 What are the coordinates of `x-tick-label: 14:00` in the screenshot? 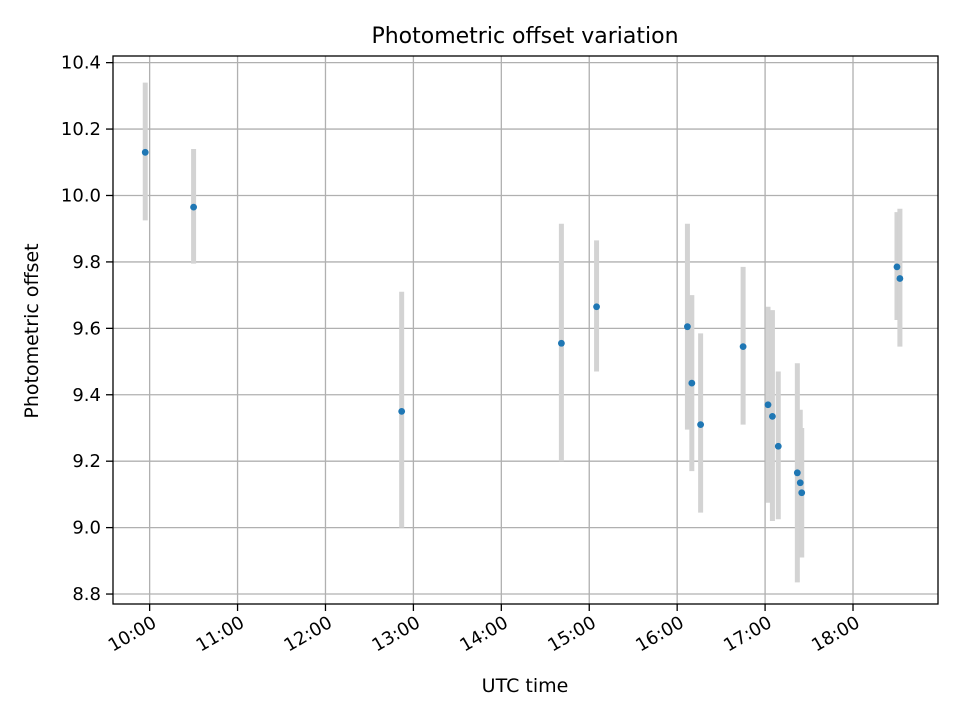 It's located at (483, 634).